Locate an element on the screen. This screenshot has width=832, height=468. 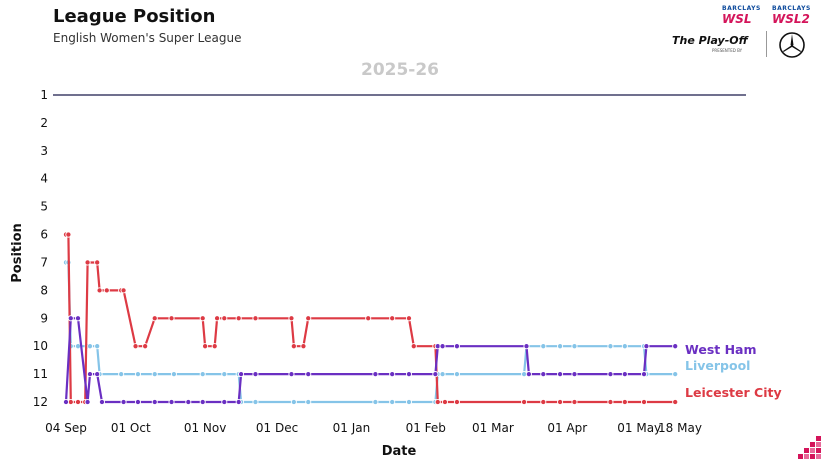
y-tick-label: 1 is located at coordinates (44, 95).